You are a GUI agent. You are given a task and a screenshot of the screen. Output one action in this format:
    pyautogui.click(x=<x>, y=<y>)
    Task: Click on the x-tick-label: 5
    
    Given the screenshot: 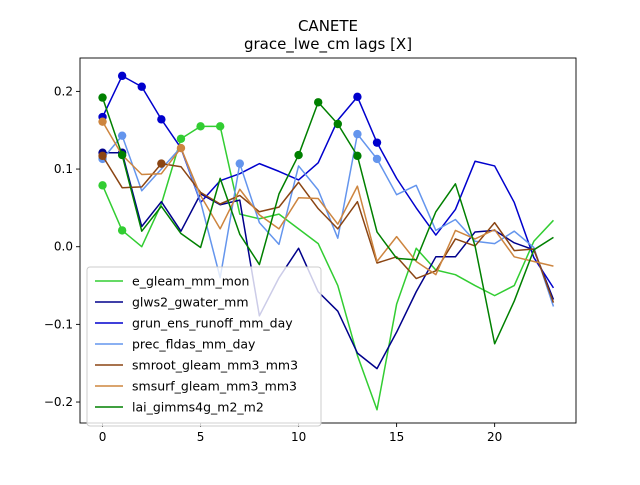 What is the action you would take?
    pyautogui.click(x=201, y=437)
    